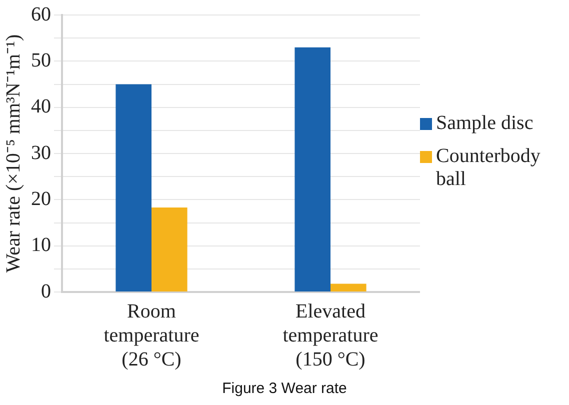  Describe the element at coordinates (41, 153) in the screenshot. I see `y-tick-label: 30` at that location.